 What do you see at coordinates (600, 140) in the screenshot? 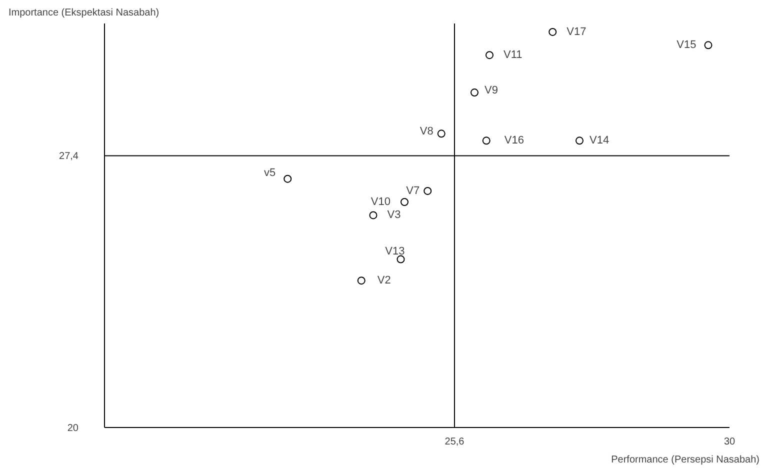
I see `annotation: V14` at bounding box center [600, 140].